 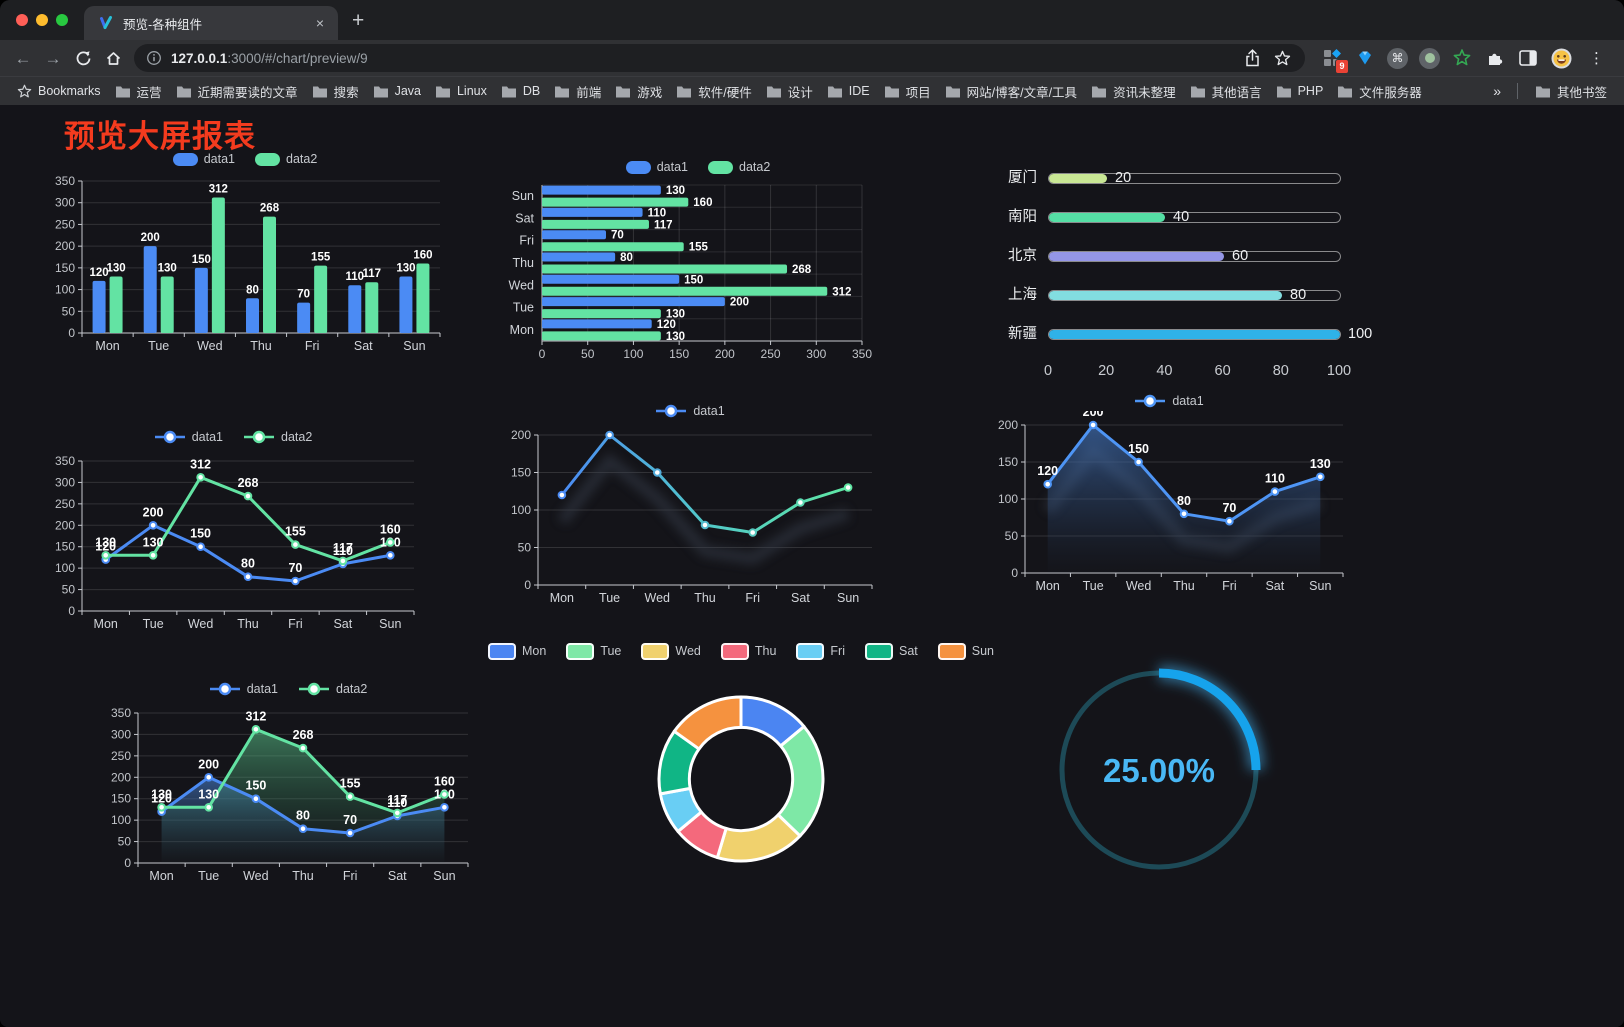 I want to click on bookmark-folder: 运营, so click(x=138, y=91).